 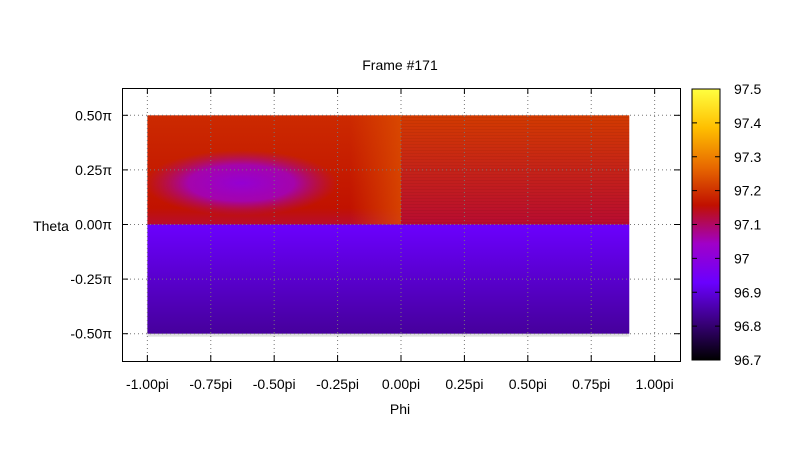 What do you see at coordinates (747, 123) in the screenshot?
I see `colorbar-tick-label: 97.4` at bounding box center [747, 123].